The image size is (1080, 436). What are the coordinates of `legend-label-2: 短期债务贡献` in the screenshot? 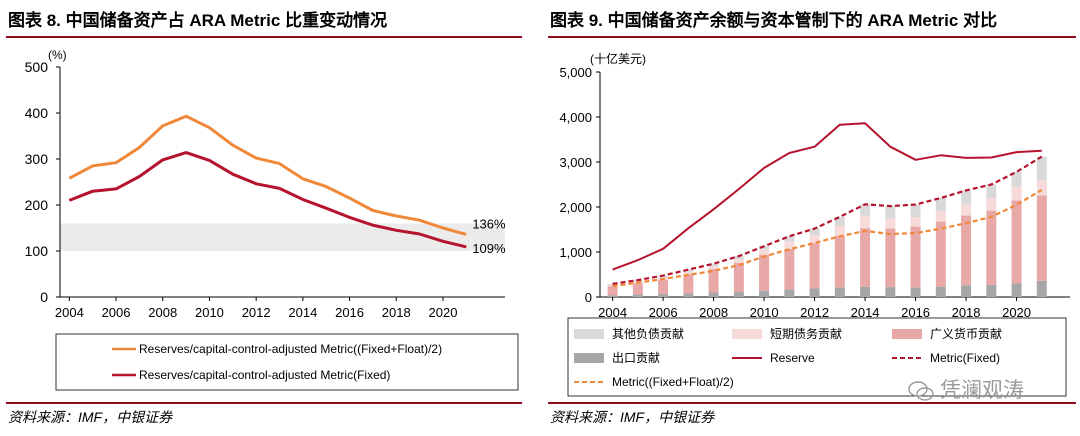 It's located at (806, 333).